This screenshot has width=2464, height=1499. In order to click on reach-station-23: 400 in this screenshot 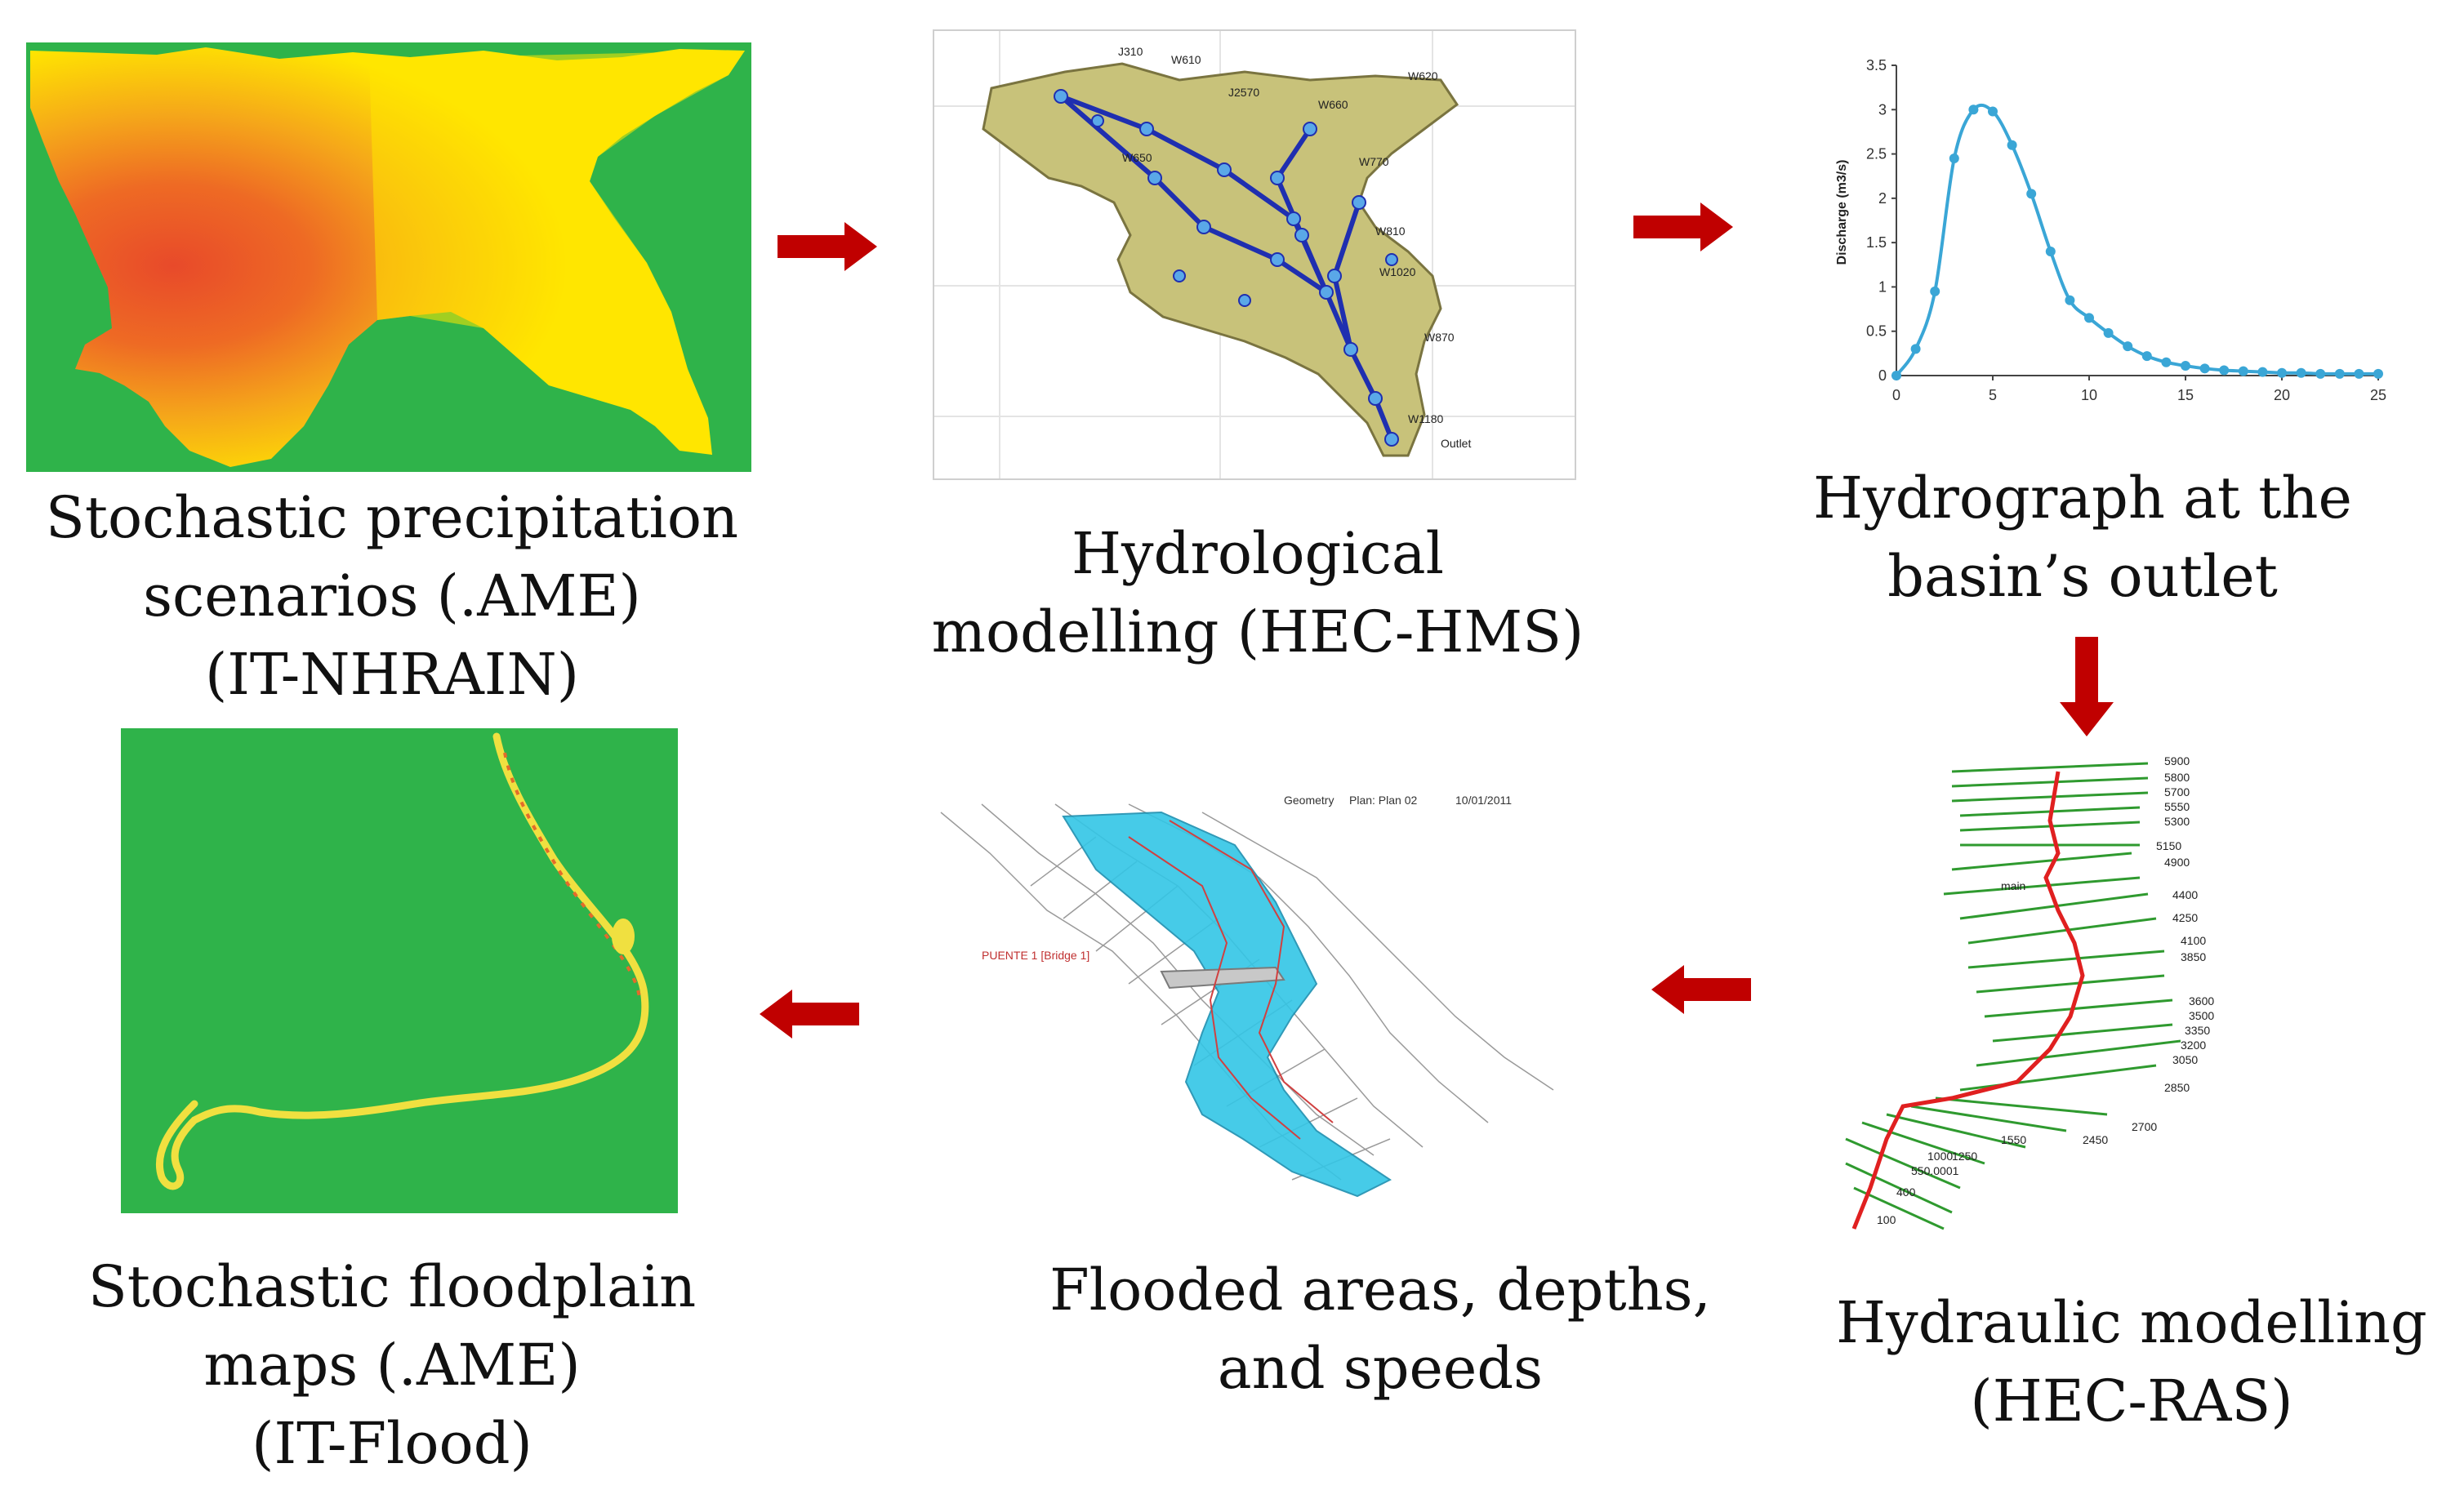, I will do `click(1906, 1192)`.